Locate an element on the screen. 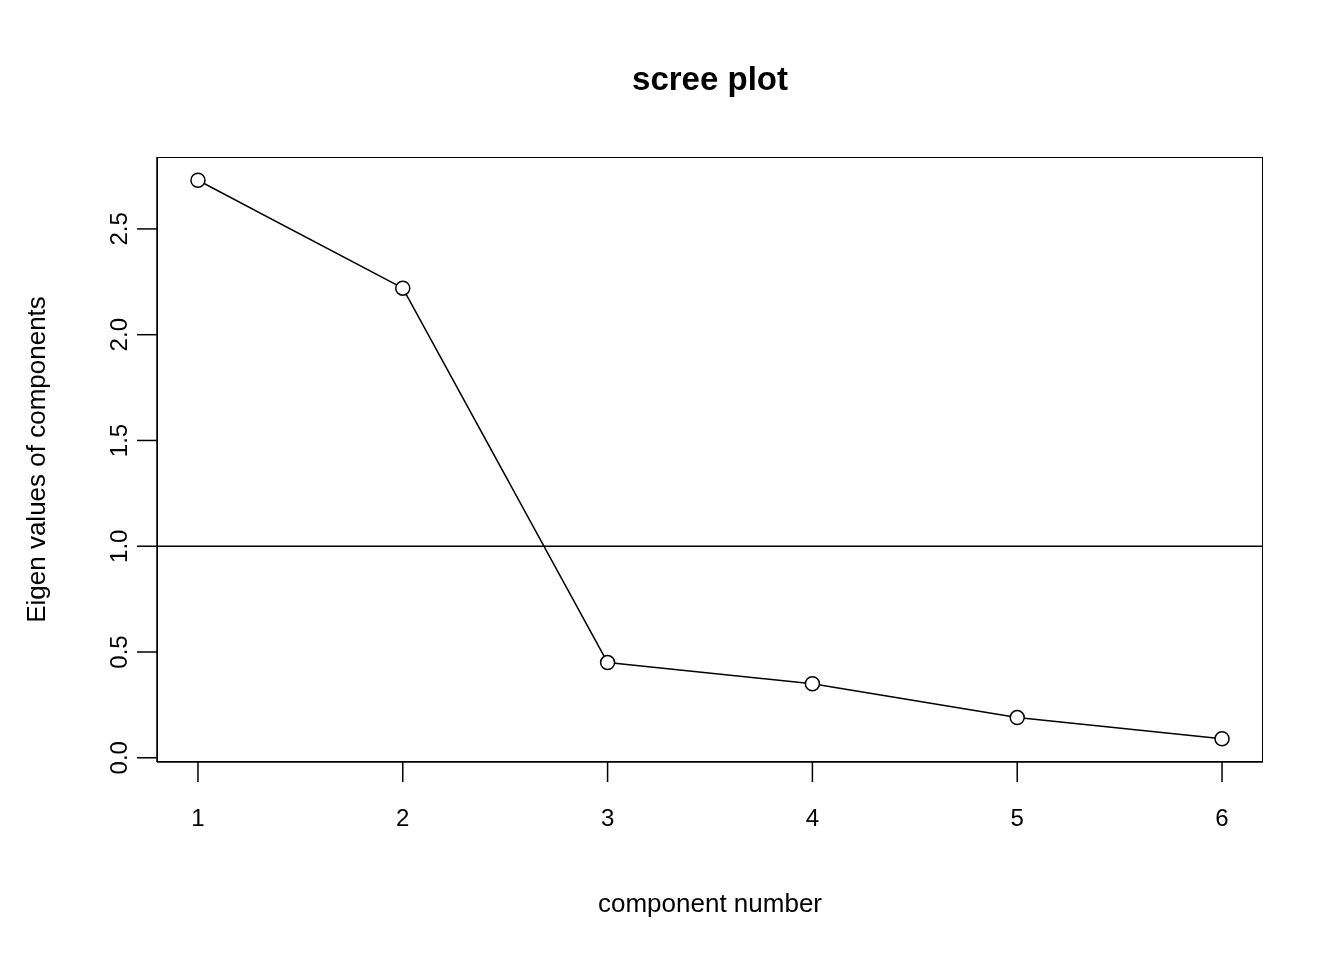 The image size is (1344, 960). x-axis-title: component number is located at coordinates (710, 903).